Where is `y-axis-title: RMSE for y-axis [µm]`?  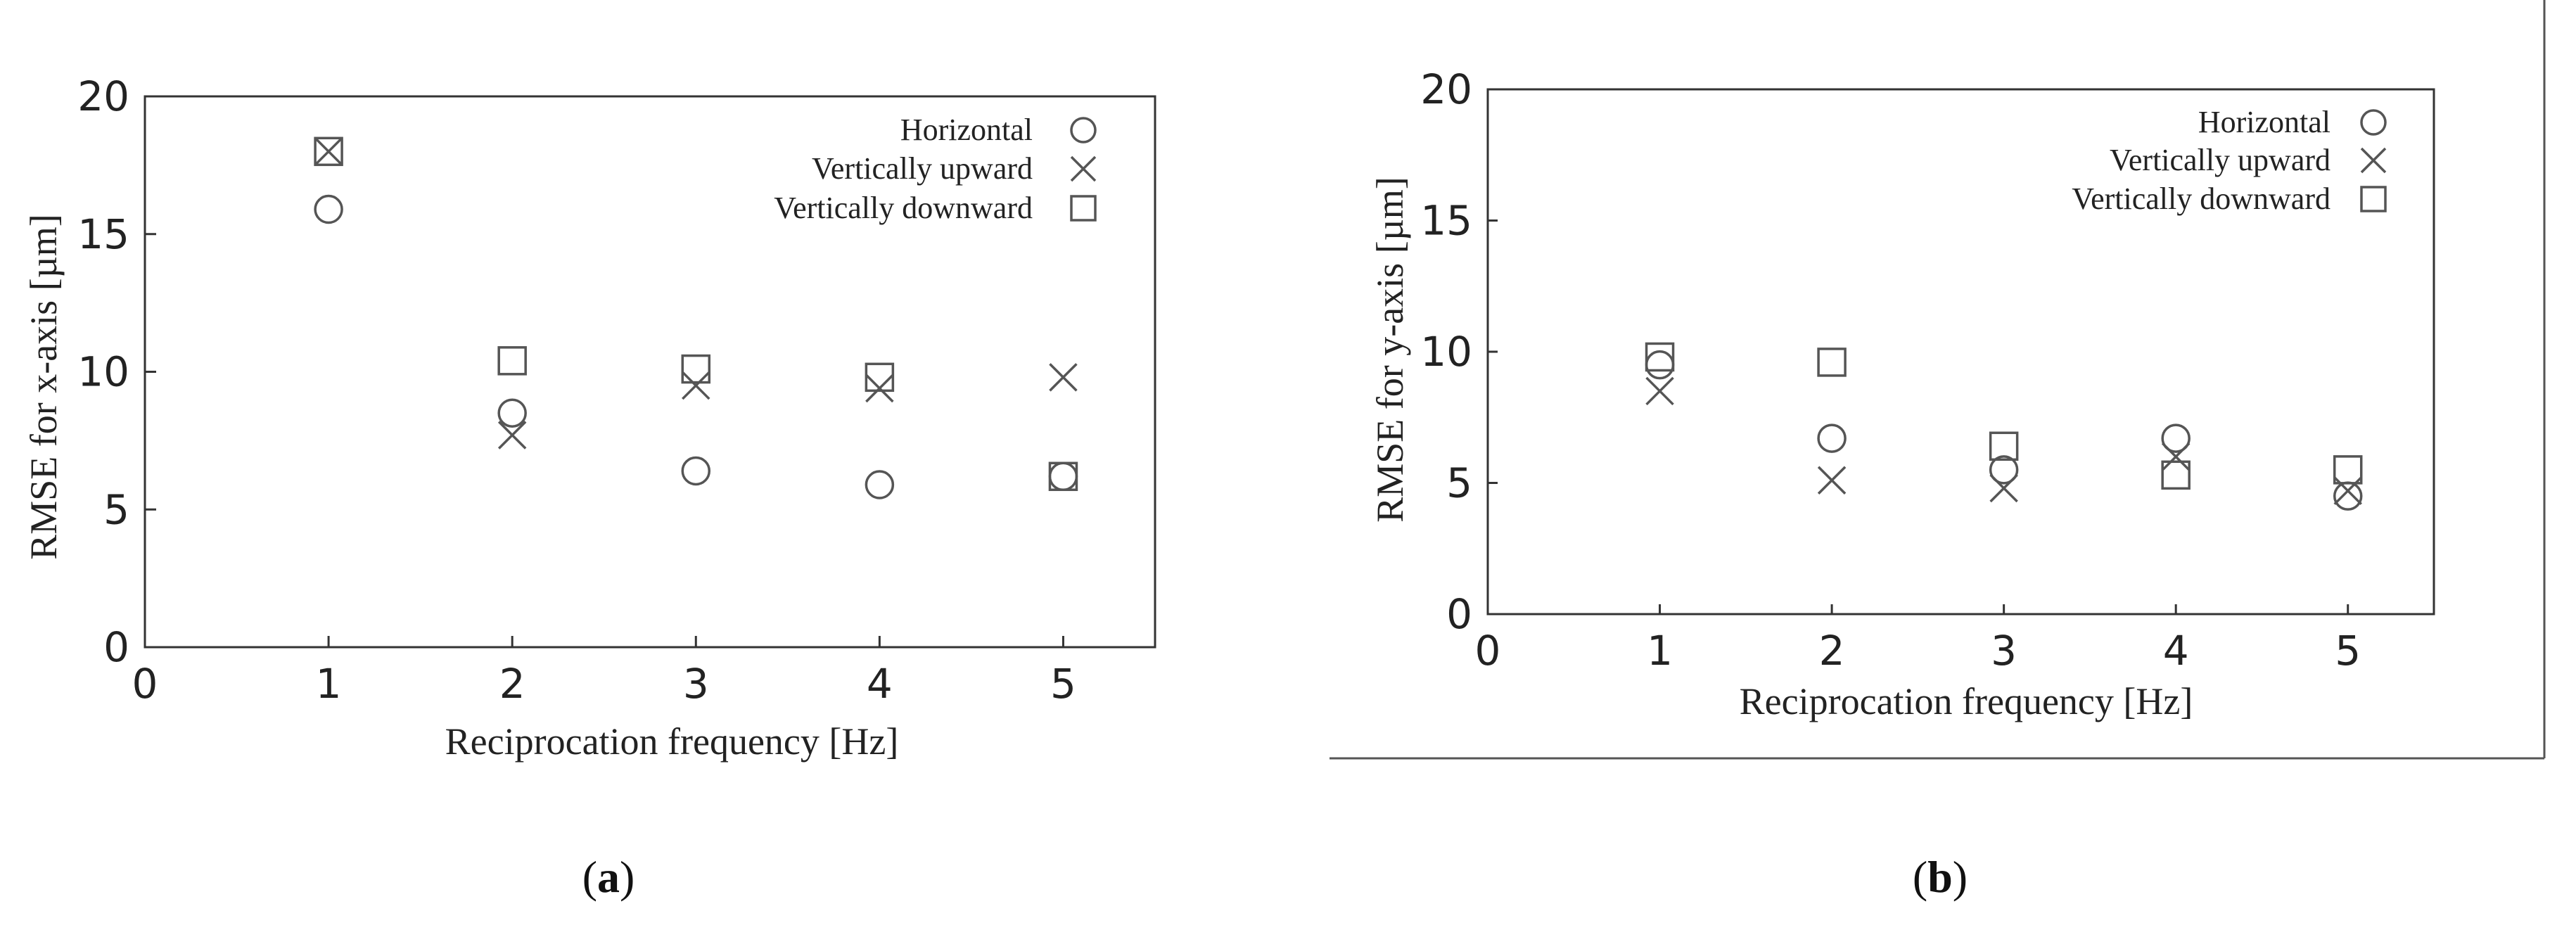
y-axis-title: RMSE for y-axis [µm] is located at coordinates (1390, 350).